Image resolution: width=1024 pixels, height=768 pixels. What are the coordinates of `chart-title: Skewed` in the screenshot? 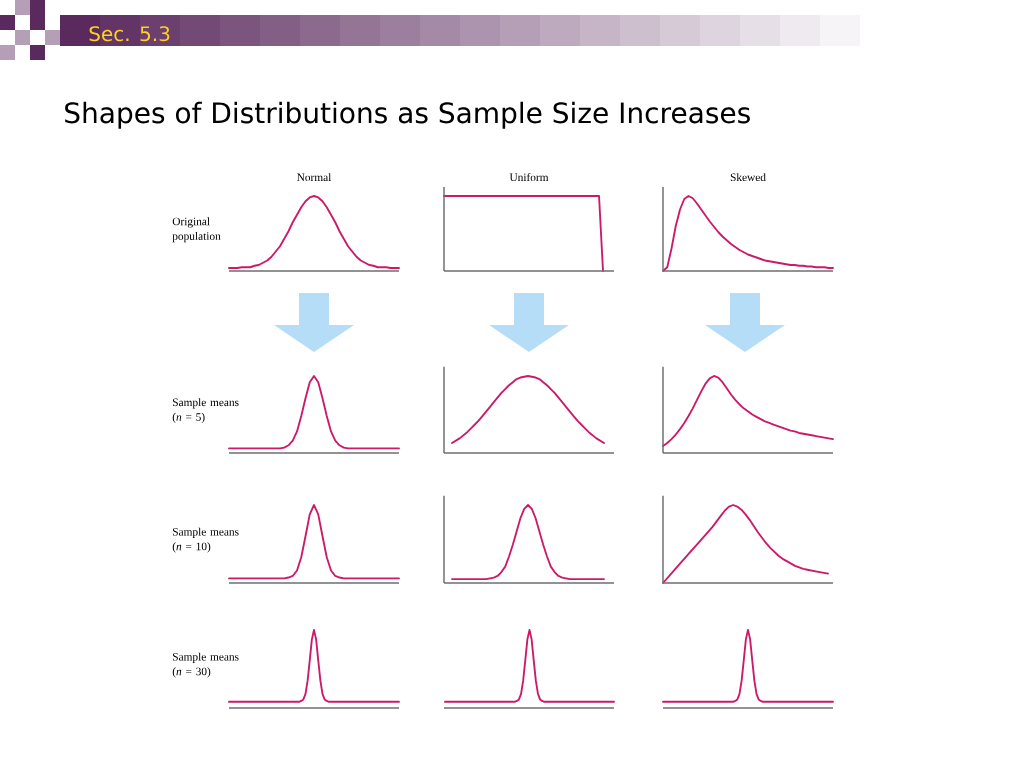 It's located at (748, 177).